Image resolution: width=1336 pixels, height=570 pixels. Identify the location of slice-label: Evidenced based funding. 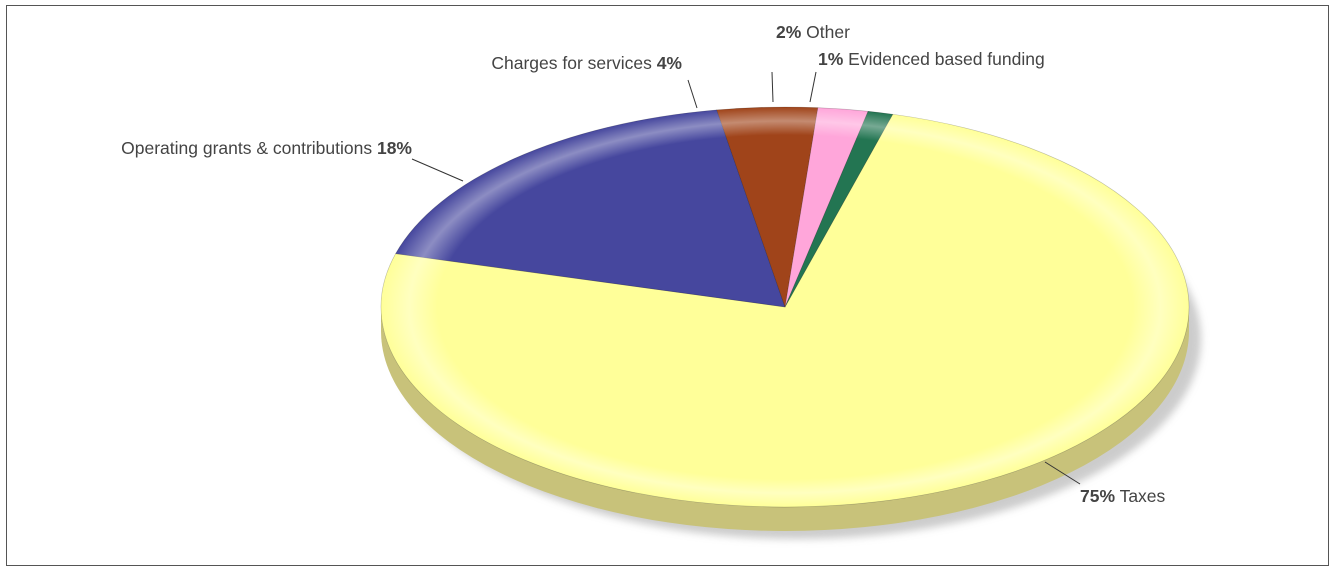
(943, 59).